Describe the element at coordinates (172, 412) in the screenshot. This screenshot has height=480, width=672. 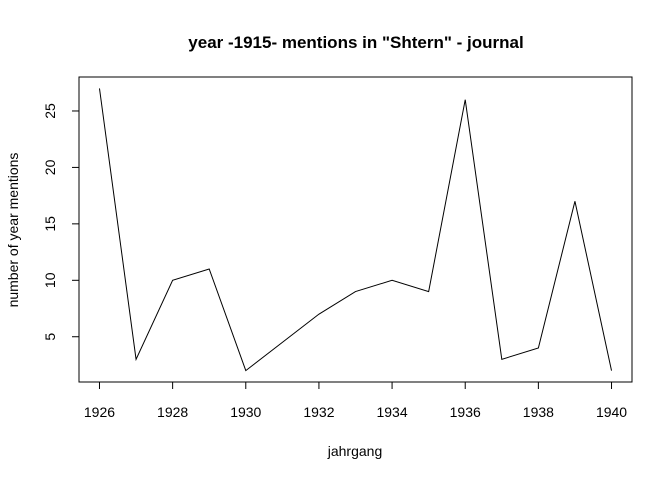
I see `x-tick-label: 1928` at that location.